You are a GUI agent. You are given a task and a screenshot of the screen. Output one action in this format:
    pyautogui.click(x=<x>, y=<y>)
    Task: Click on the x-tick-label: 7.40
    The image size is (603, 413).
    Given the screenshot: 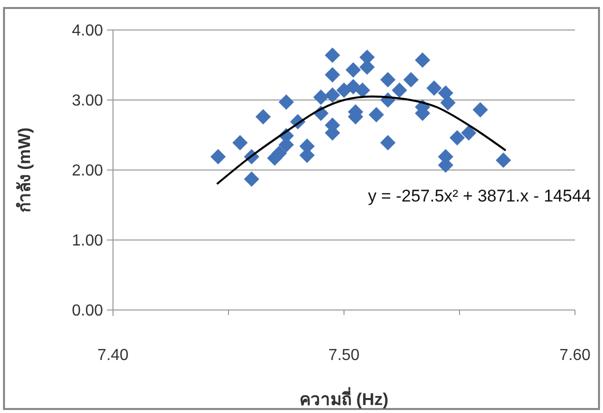 What is the action you would take?
    pyautogui.click(x=113, y=355)
    